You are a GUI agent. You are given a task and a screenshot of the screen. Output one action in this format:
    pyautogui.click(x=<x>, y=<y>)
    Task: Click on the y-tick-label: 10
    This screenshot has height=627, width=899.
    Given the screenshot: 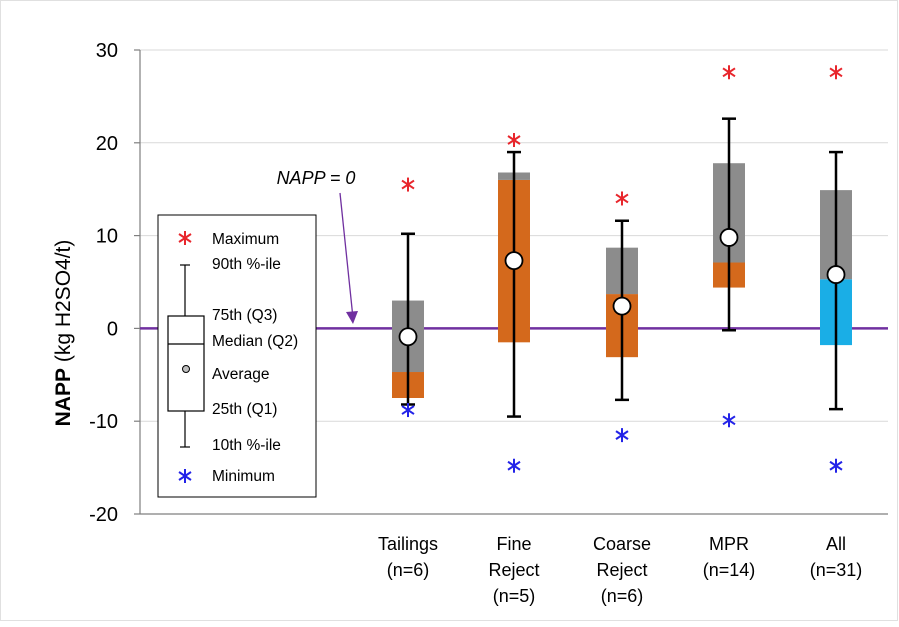 What is the action you would take?
    pyautogui.click(x=107, y=237)
    